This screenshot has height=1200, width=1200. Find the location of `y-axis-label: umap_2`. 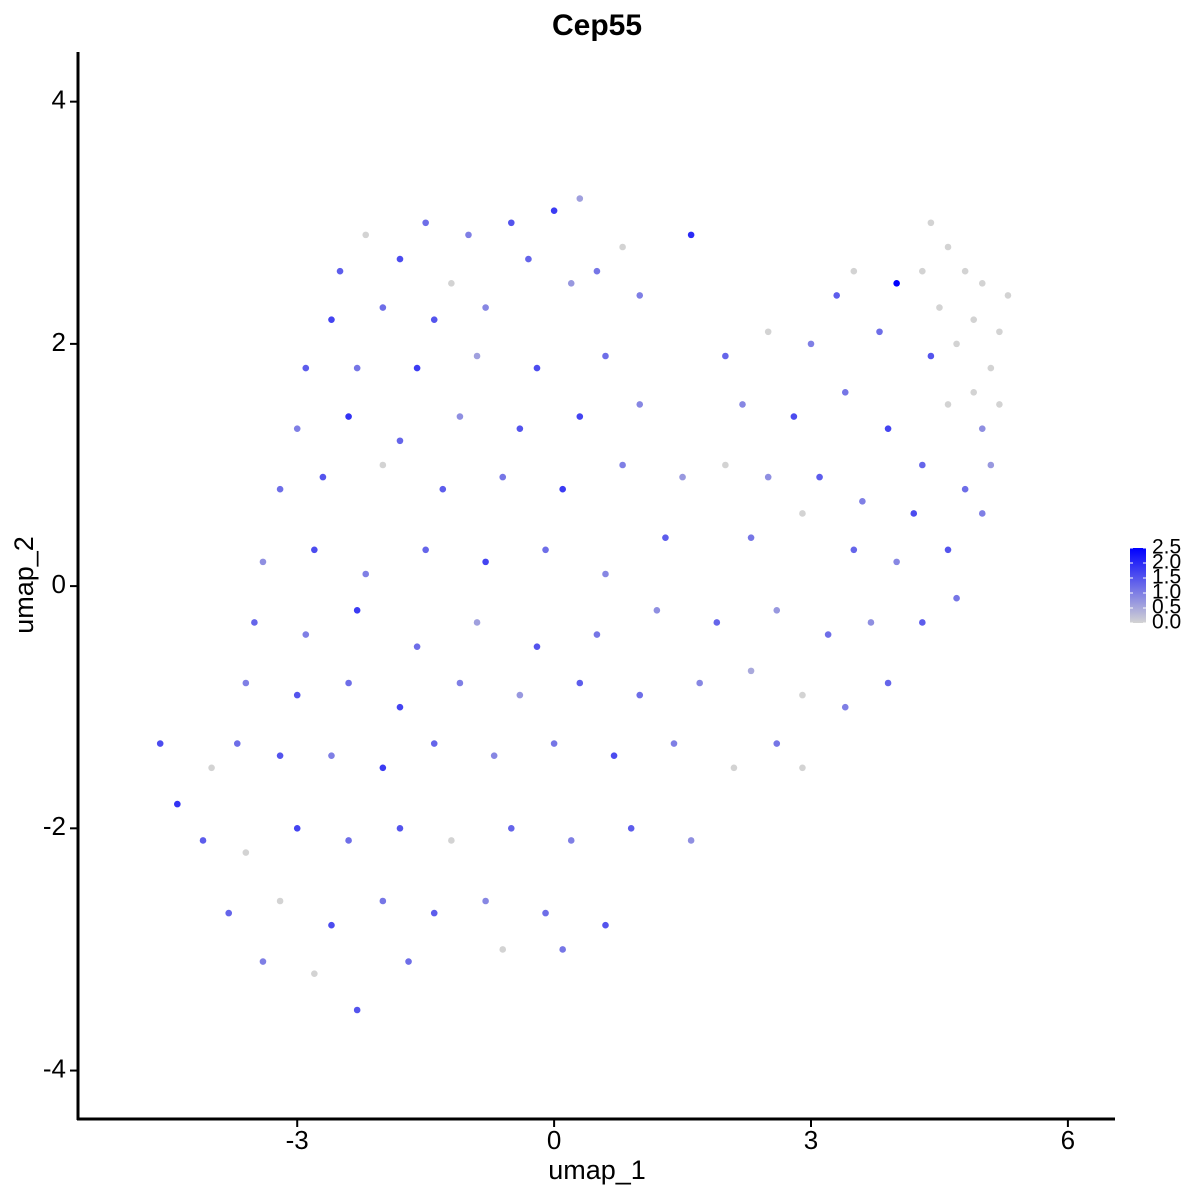

y-axis-label: umap_2 is located at coordinates (24, 585).